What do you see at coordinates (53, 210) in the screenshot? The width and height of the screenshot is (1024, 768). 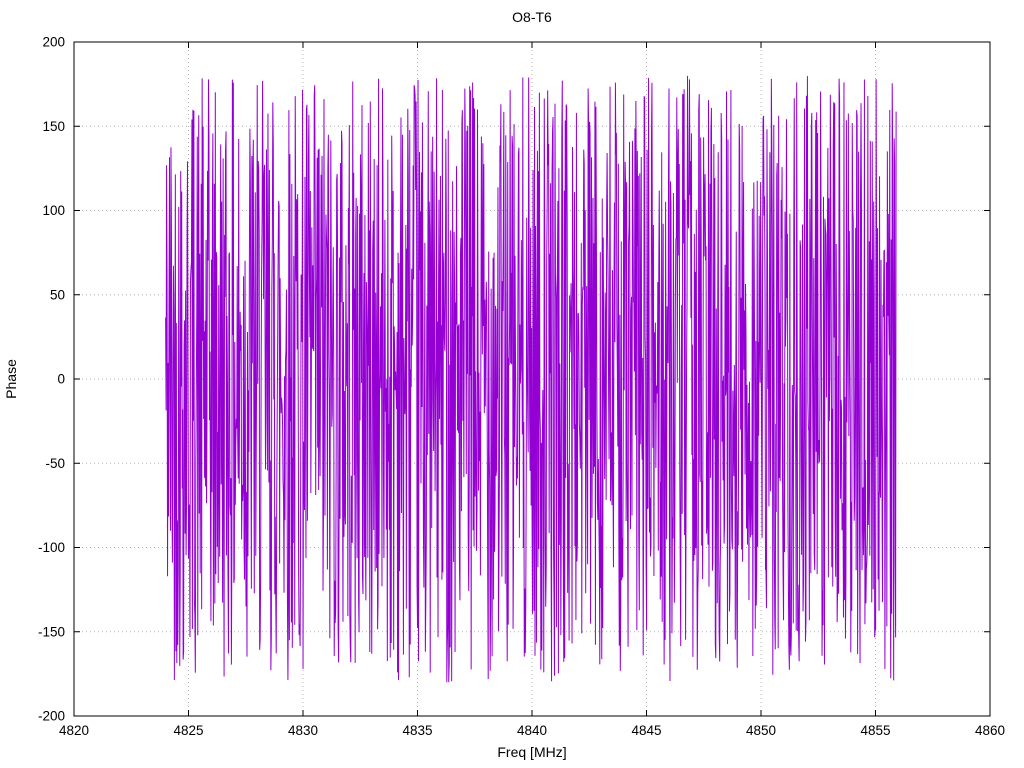 I see `y-tick-label: 100` at bounding box center [53, 210].